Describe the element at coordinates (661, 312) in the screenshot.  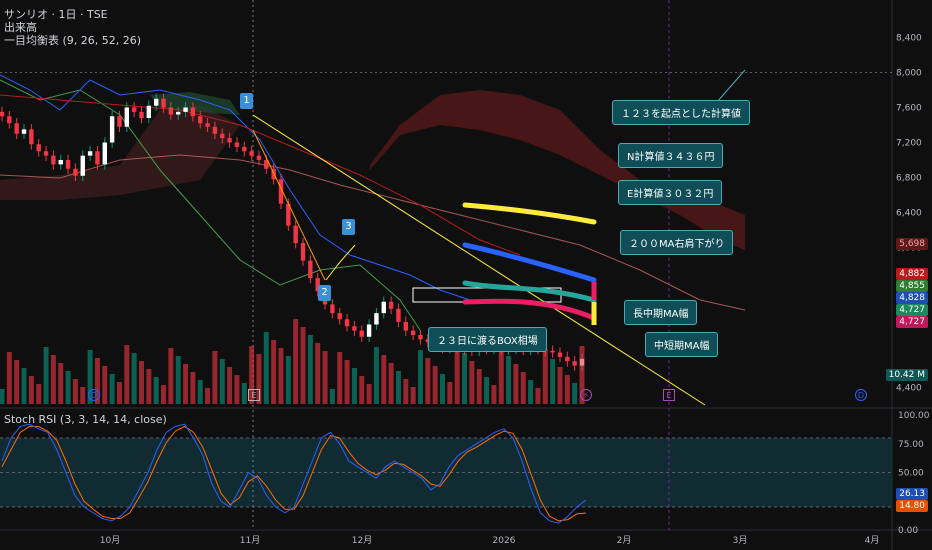
I see `callout-long-mid: 長中期MA幅` at that location.